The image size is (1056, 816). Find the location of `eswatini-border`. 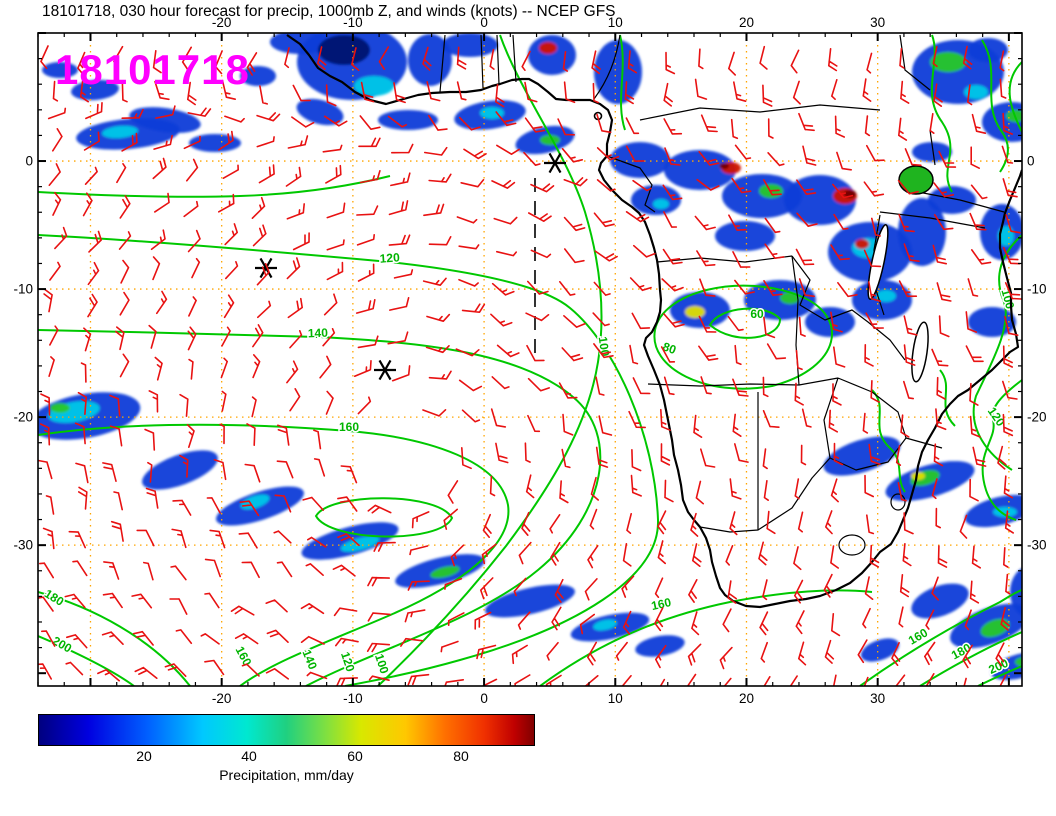

eswatini-border is located at coordinates (898, 502).